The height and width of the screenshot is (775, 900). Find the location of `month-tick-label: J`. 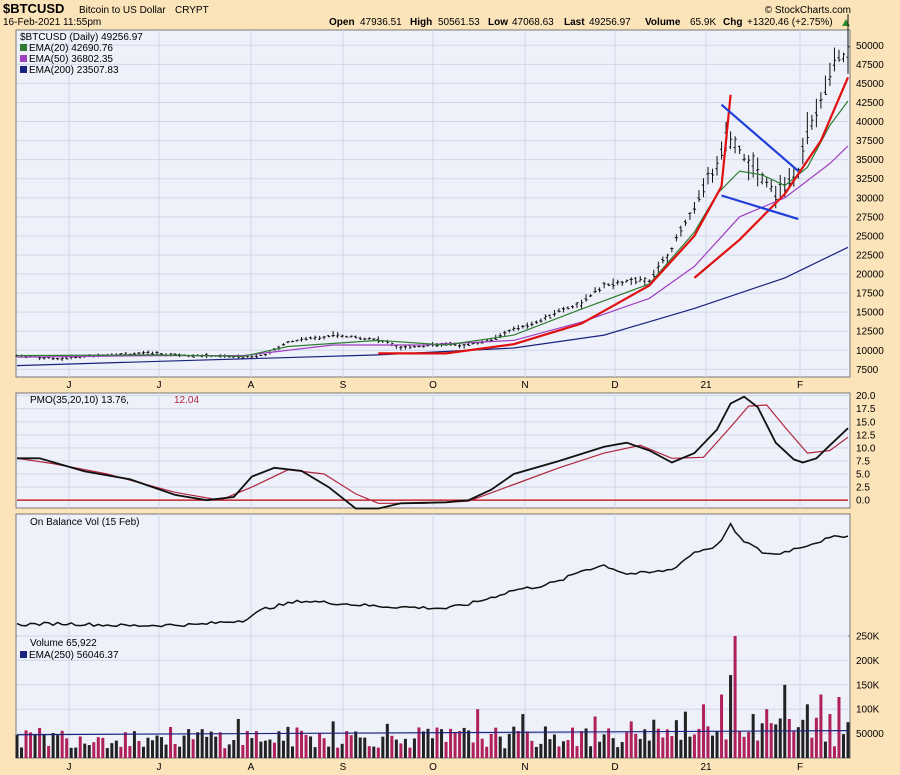

month-tick-label: J is located at coordinates (69, 767).